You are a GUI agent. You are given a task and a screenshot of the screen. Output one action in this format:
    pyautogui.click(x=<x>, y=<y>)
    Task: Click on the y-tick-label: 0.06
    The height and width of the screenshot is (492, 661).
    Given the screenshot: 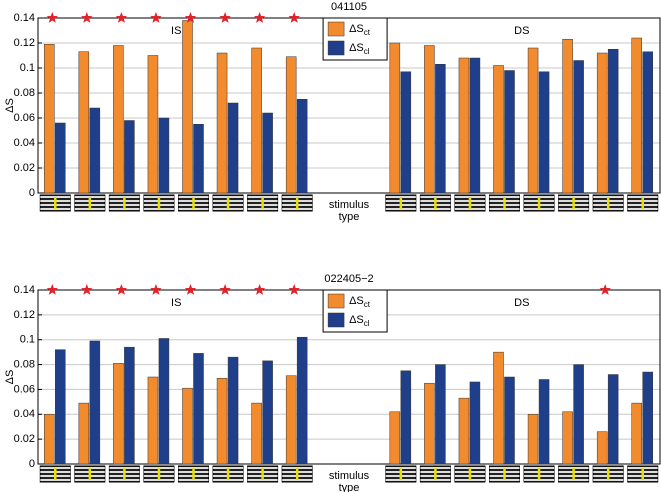 What is the action you would take?
    pyautogui.click(x=24, y=389)
    